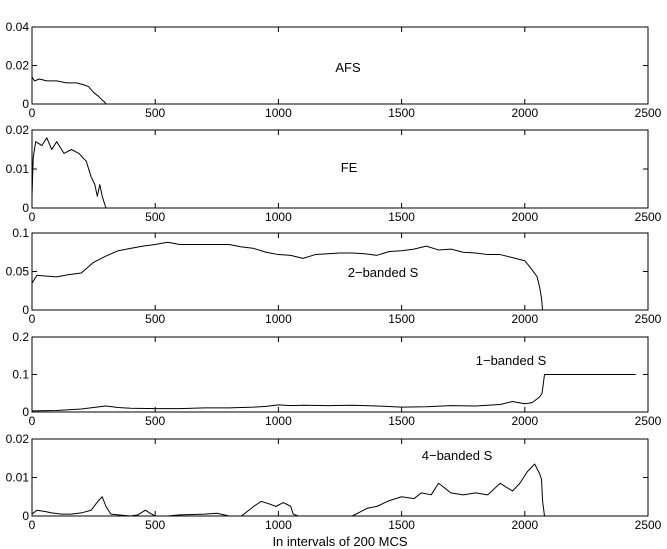 The width and height of the screenshot is (667, 549). What do you see at coordinates (457, 455) in the screenshot?
I see `panel-label: 4−banded S` at bounding box center [457, 455].